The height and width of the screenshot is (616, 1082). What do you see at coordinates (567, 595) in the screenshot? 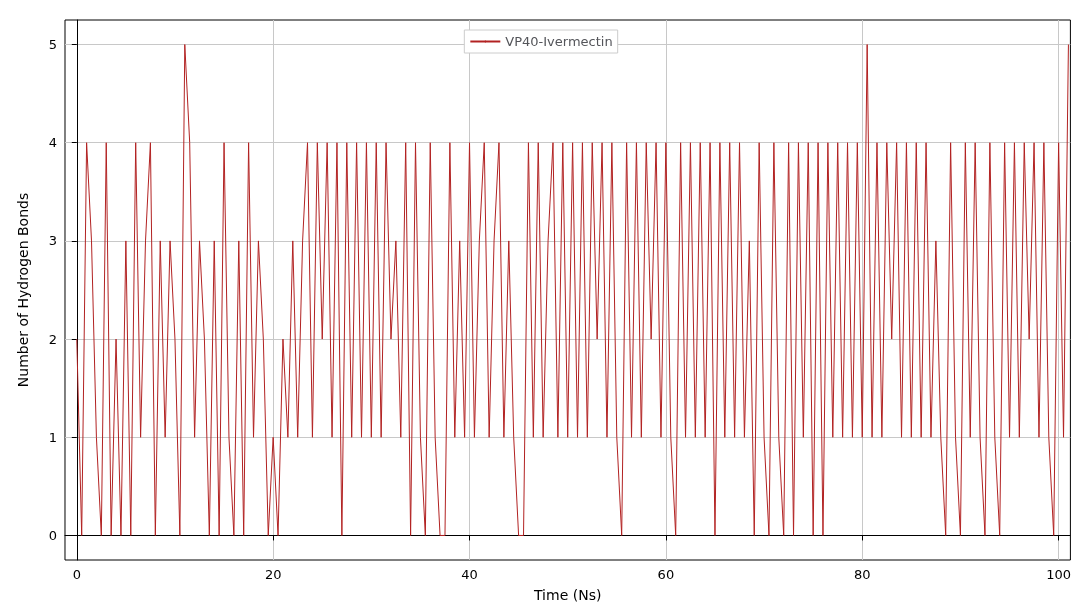
I see `x-axis-title: Time (Ns)` at bounding box center [567, 595].